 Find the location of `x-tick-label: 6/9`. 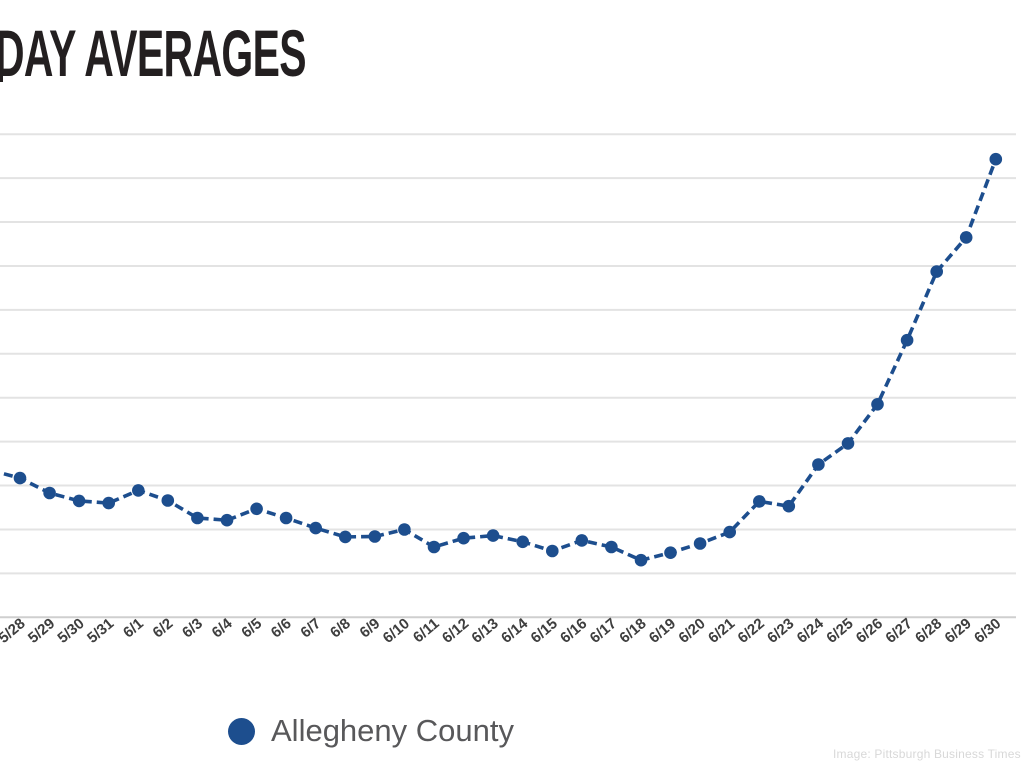

x-tick-label: 6/9 is located at coordinates (369, 628).